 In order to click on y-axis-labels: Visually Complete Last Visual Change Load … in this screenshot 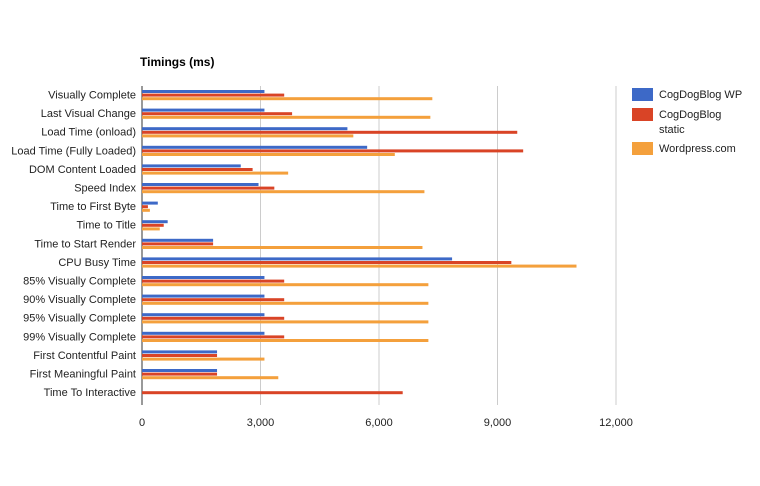, I will do `click(73, 245)`.